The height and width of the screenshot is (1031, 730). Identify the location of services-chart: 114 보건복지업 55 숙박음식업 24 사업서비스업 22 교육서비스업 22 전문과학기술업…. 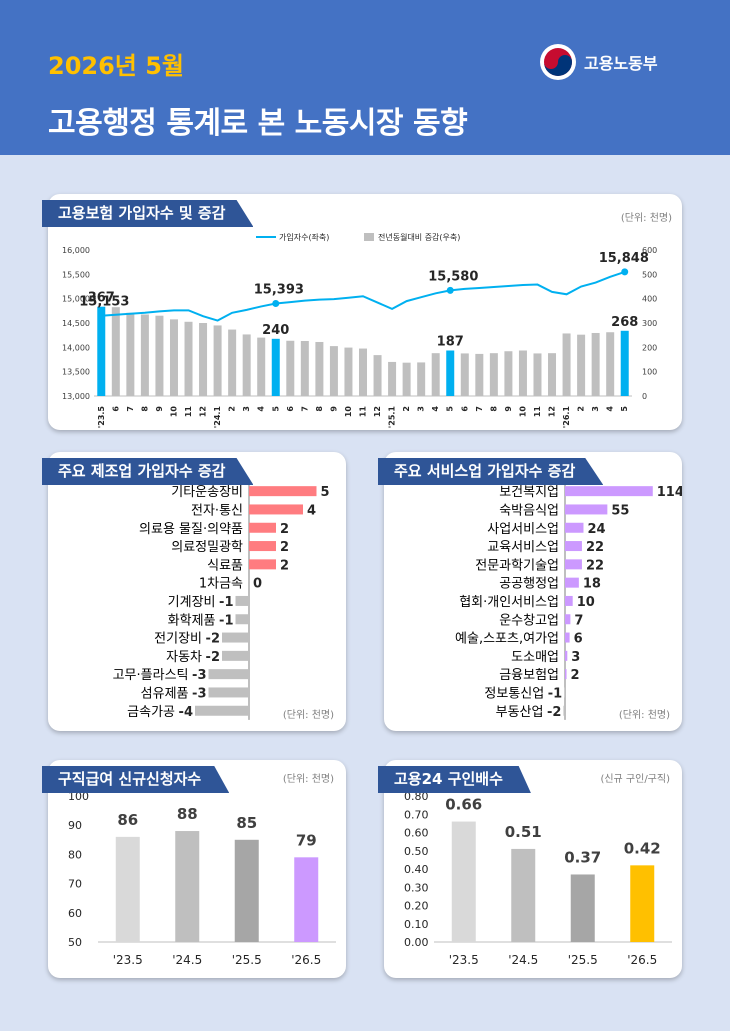
(568, 601).